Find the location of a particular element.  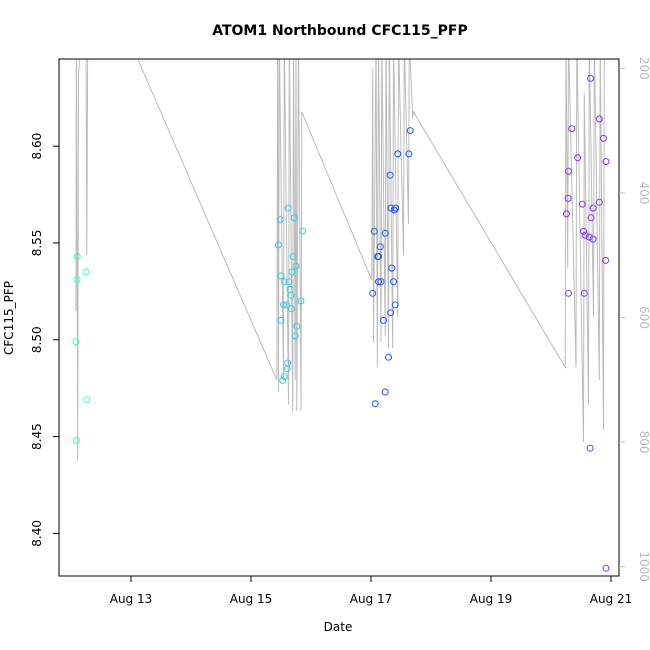

y2-axis-altitude: 200 400 600 800 1000 is located at coordinates (634, 319).